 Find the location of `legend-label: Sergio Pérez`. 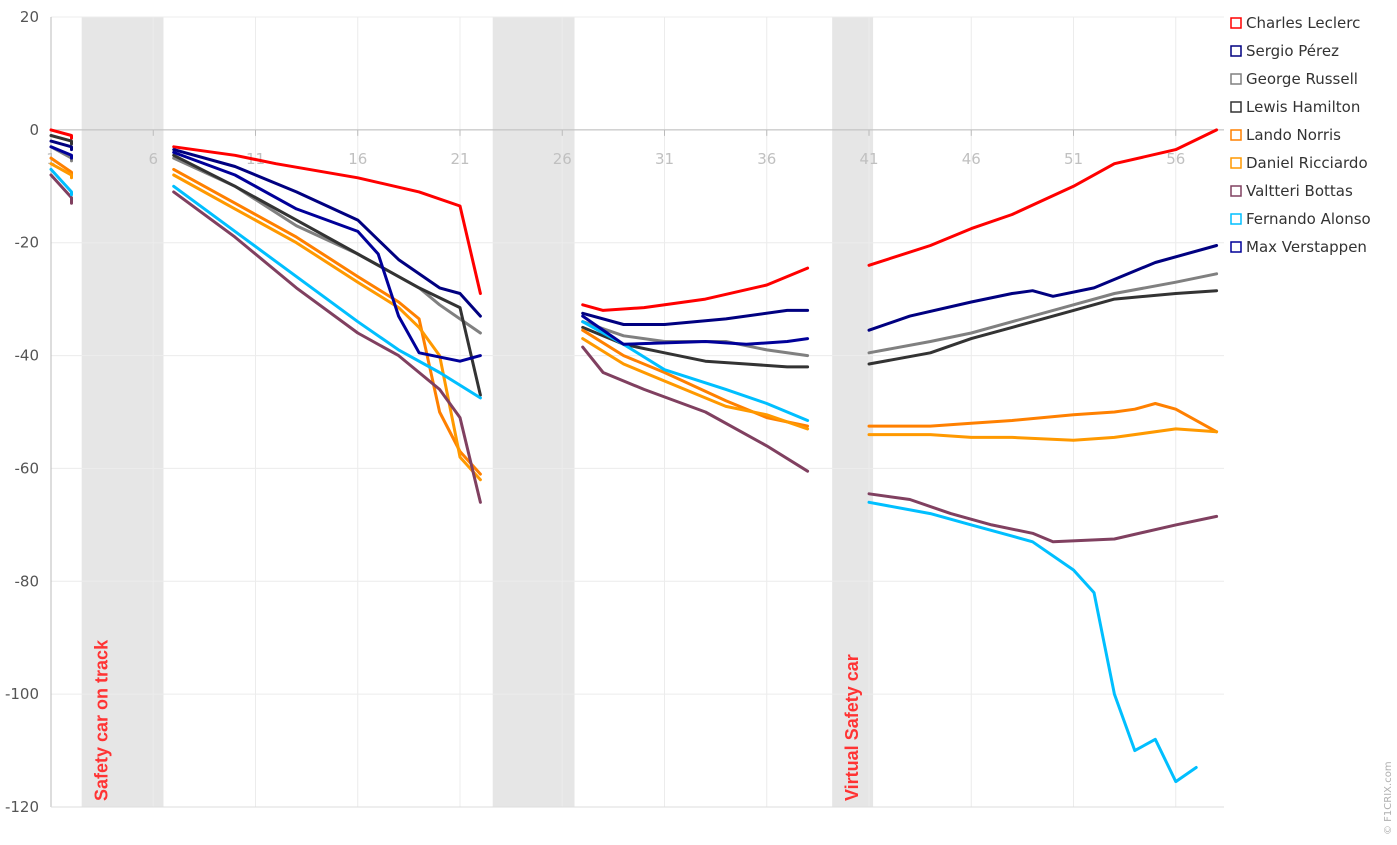

legend-label: Sergio Pérez is located at coordinates (1292, 51).